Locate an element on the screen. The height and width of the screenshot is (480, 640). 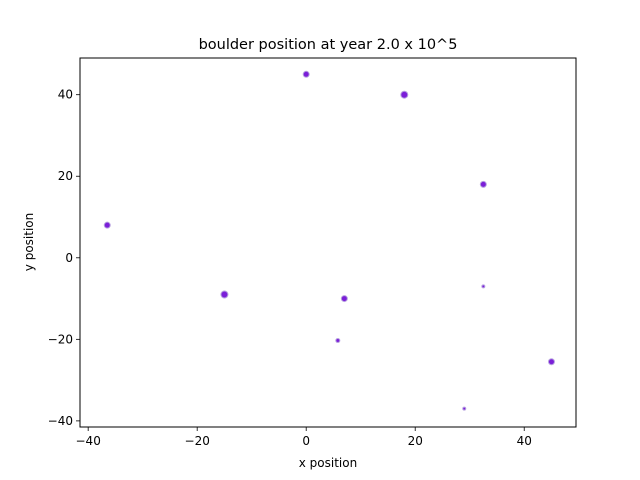
y-tick-label: −40 is located at coordinates (60, 421).